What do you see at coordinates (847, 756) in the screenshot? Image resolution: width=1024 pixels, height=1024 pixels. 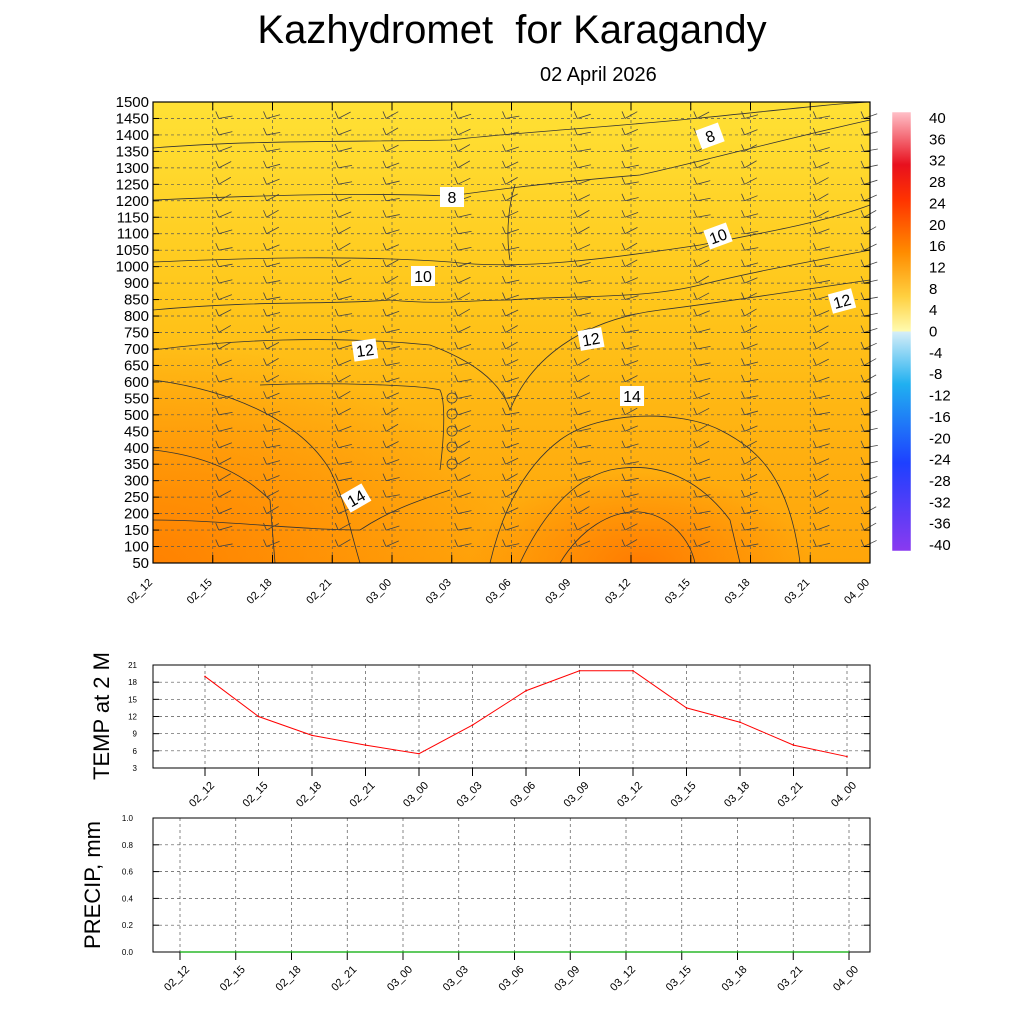 I see `temp-point` at bounding box center [847, 756].